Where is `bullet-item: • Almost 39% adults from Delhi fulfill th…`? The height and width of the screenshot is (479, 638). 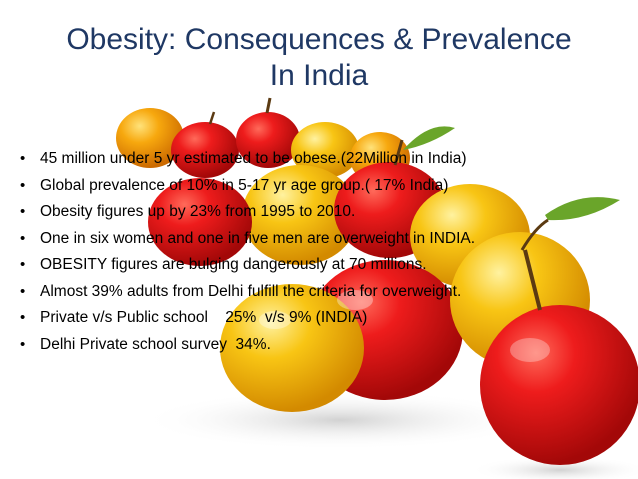 bullet-item: • Almost 39% adults from Delhi fulfill th… is located at coordinates (320, 292).